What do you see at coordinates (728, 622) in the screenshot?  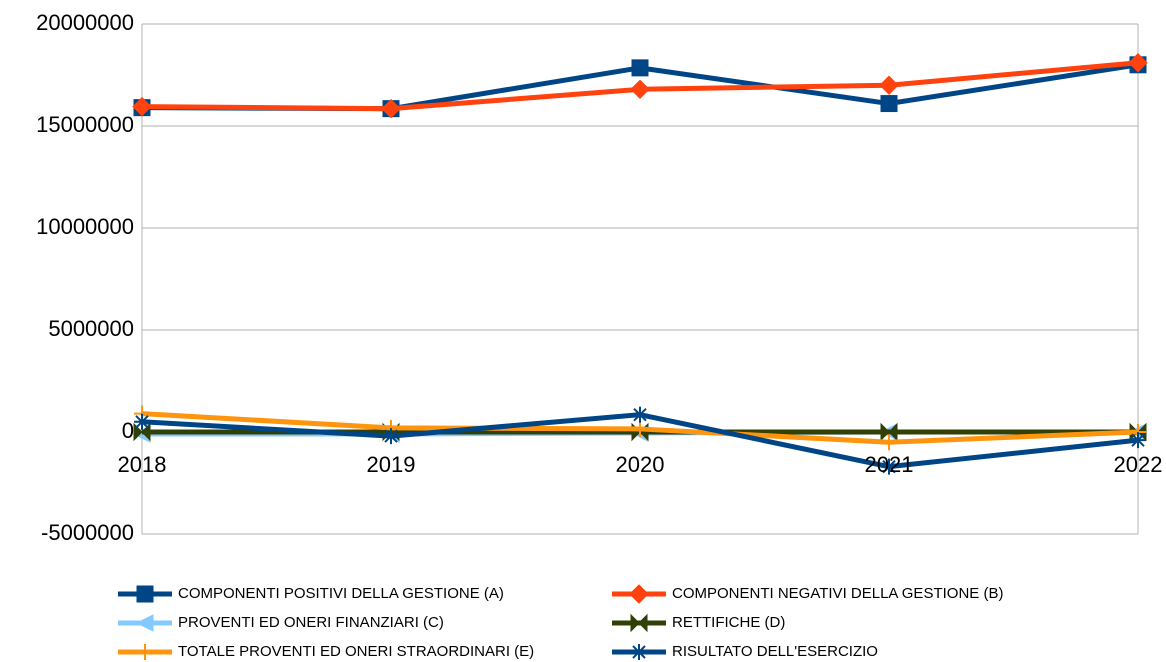 I see `legend-label: RETTIFICHE (D)` at bounding box center [728, 622].